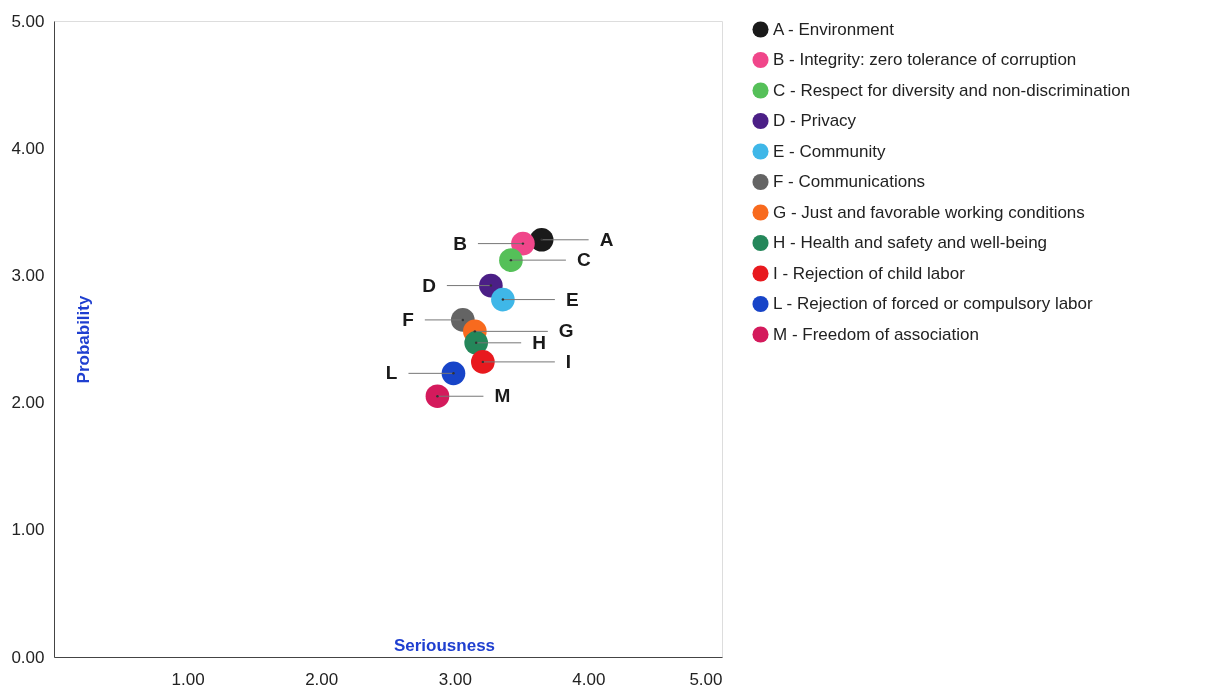  Describe the element at coordinates (28, 403) in the screenshot. I see `y-tick-label: 2.00` at that location.